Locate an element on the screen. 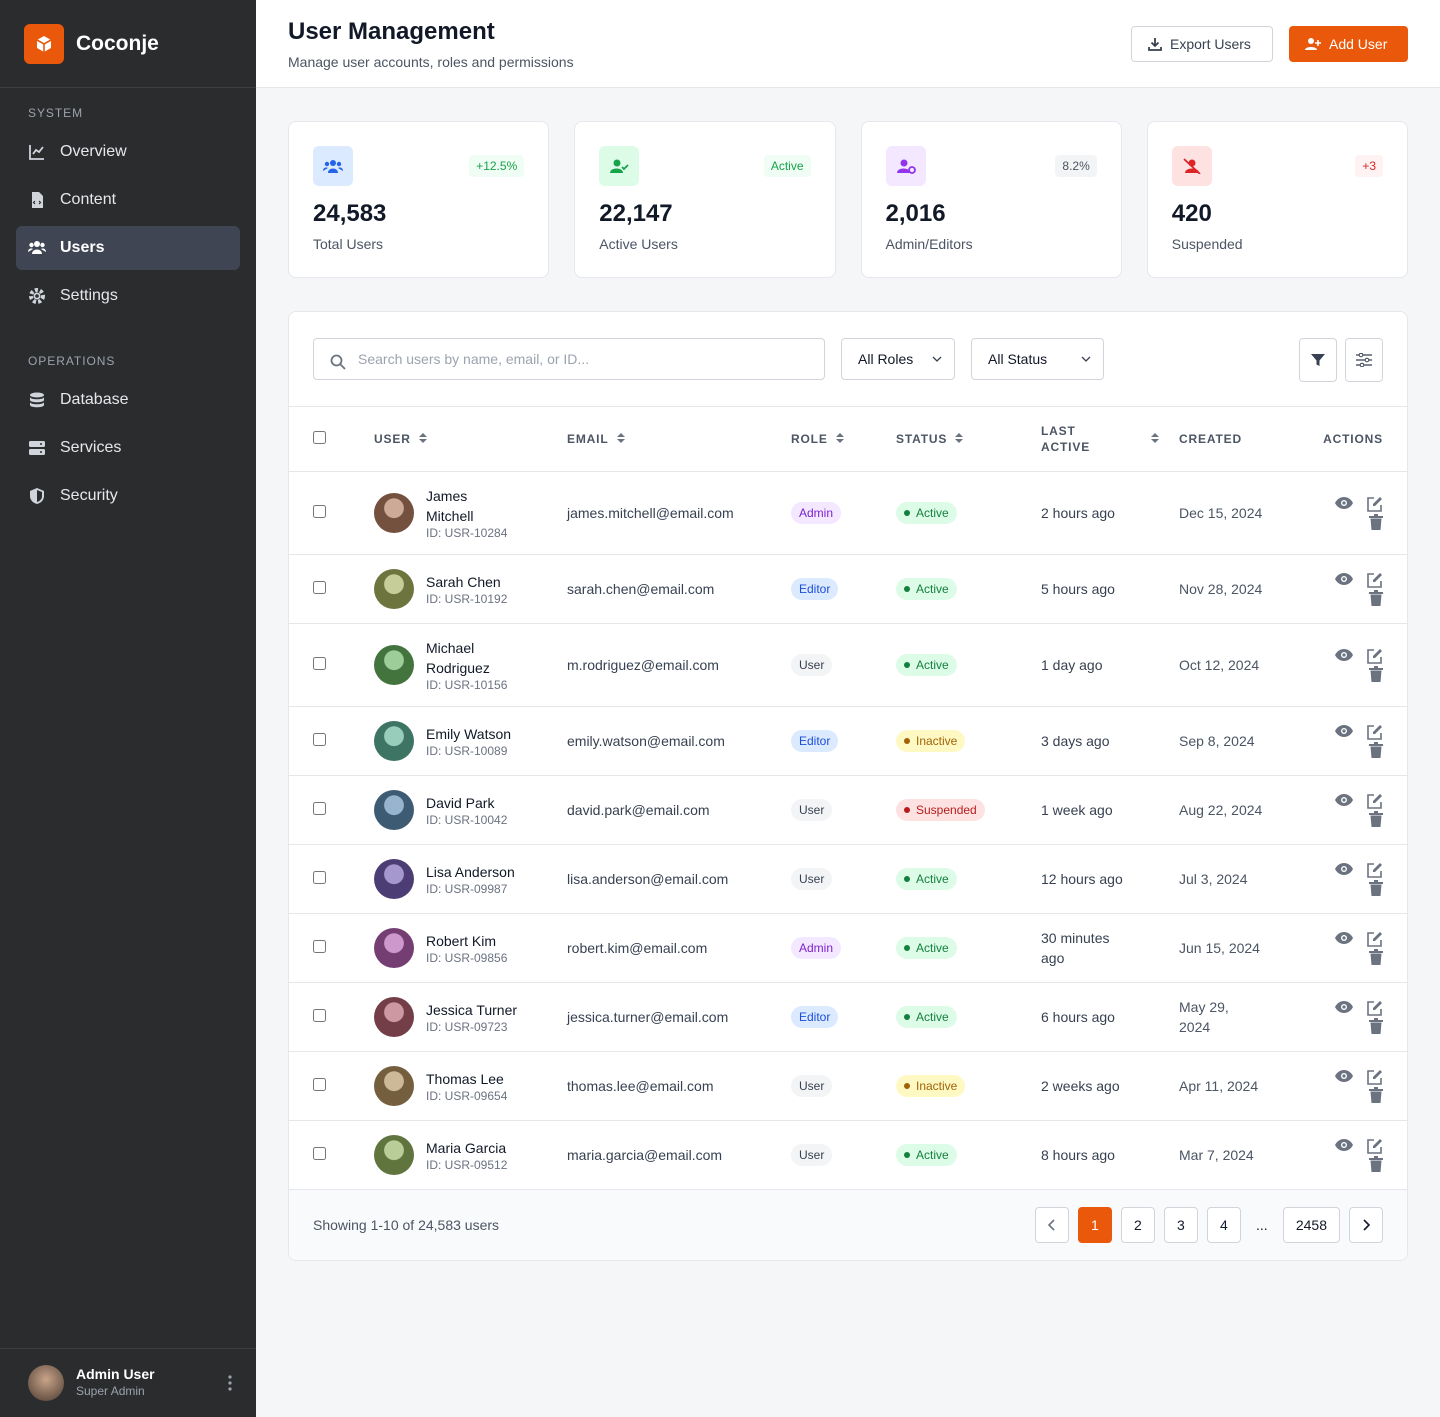 This screenshot has width=1440, height=1417. nav-item: Settings is located at coordinates (128, 296).